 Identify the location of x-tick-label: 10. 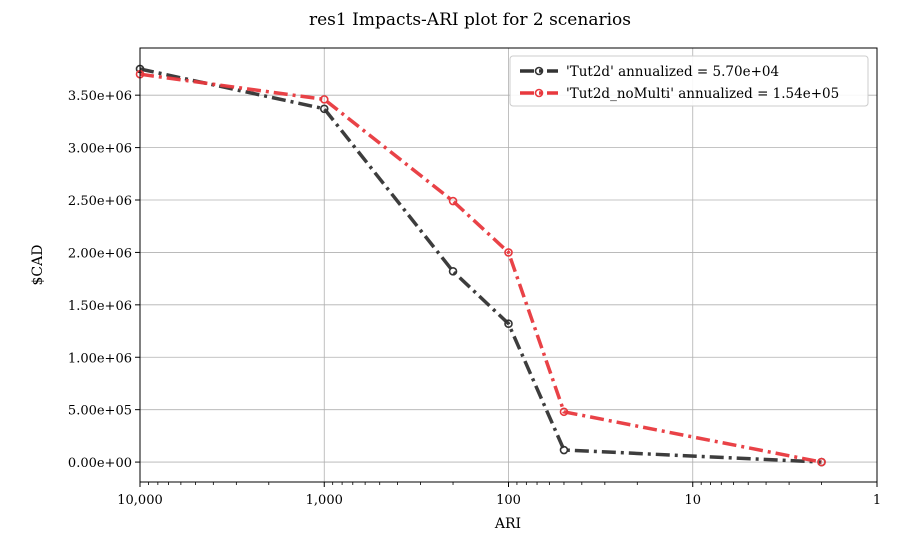
(692, 500).